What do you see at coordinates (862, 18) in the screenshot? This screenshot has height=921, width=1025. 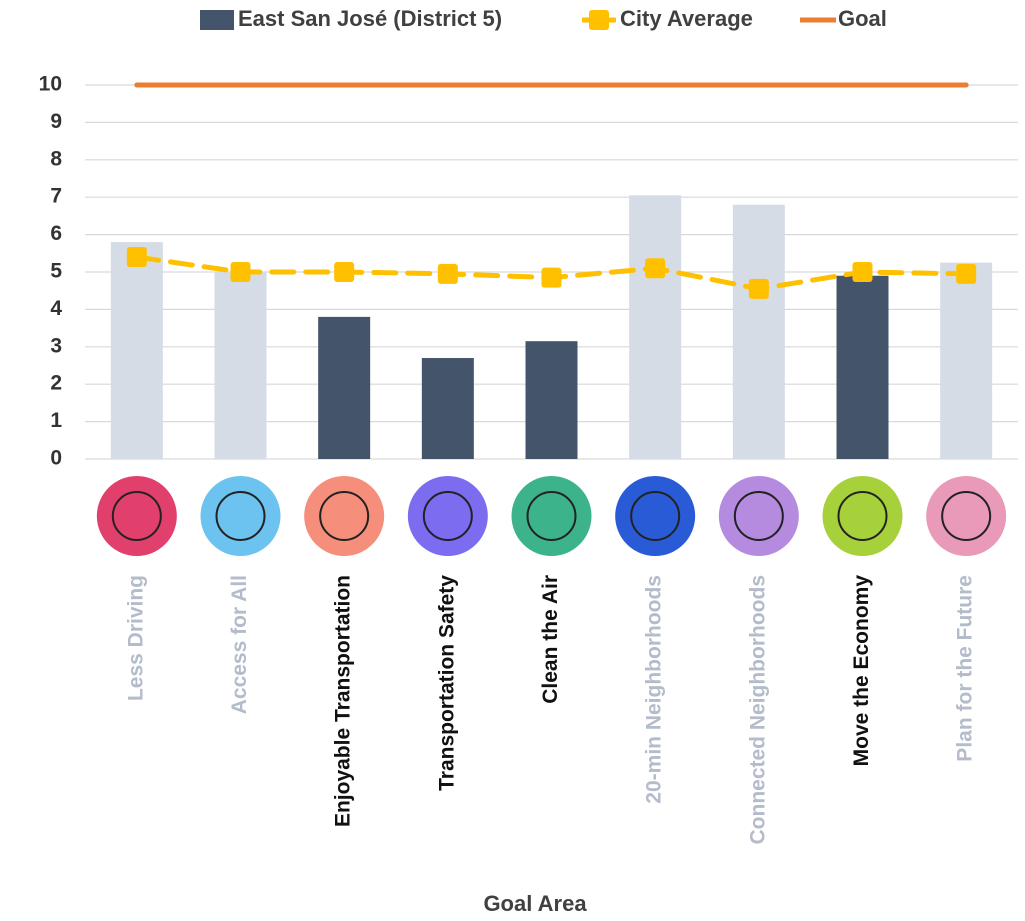 I see `legend-label: Goal` at bounding box center [862, 18].